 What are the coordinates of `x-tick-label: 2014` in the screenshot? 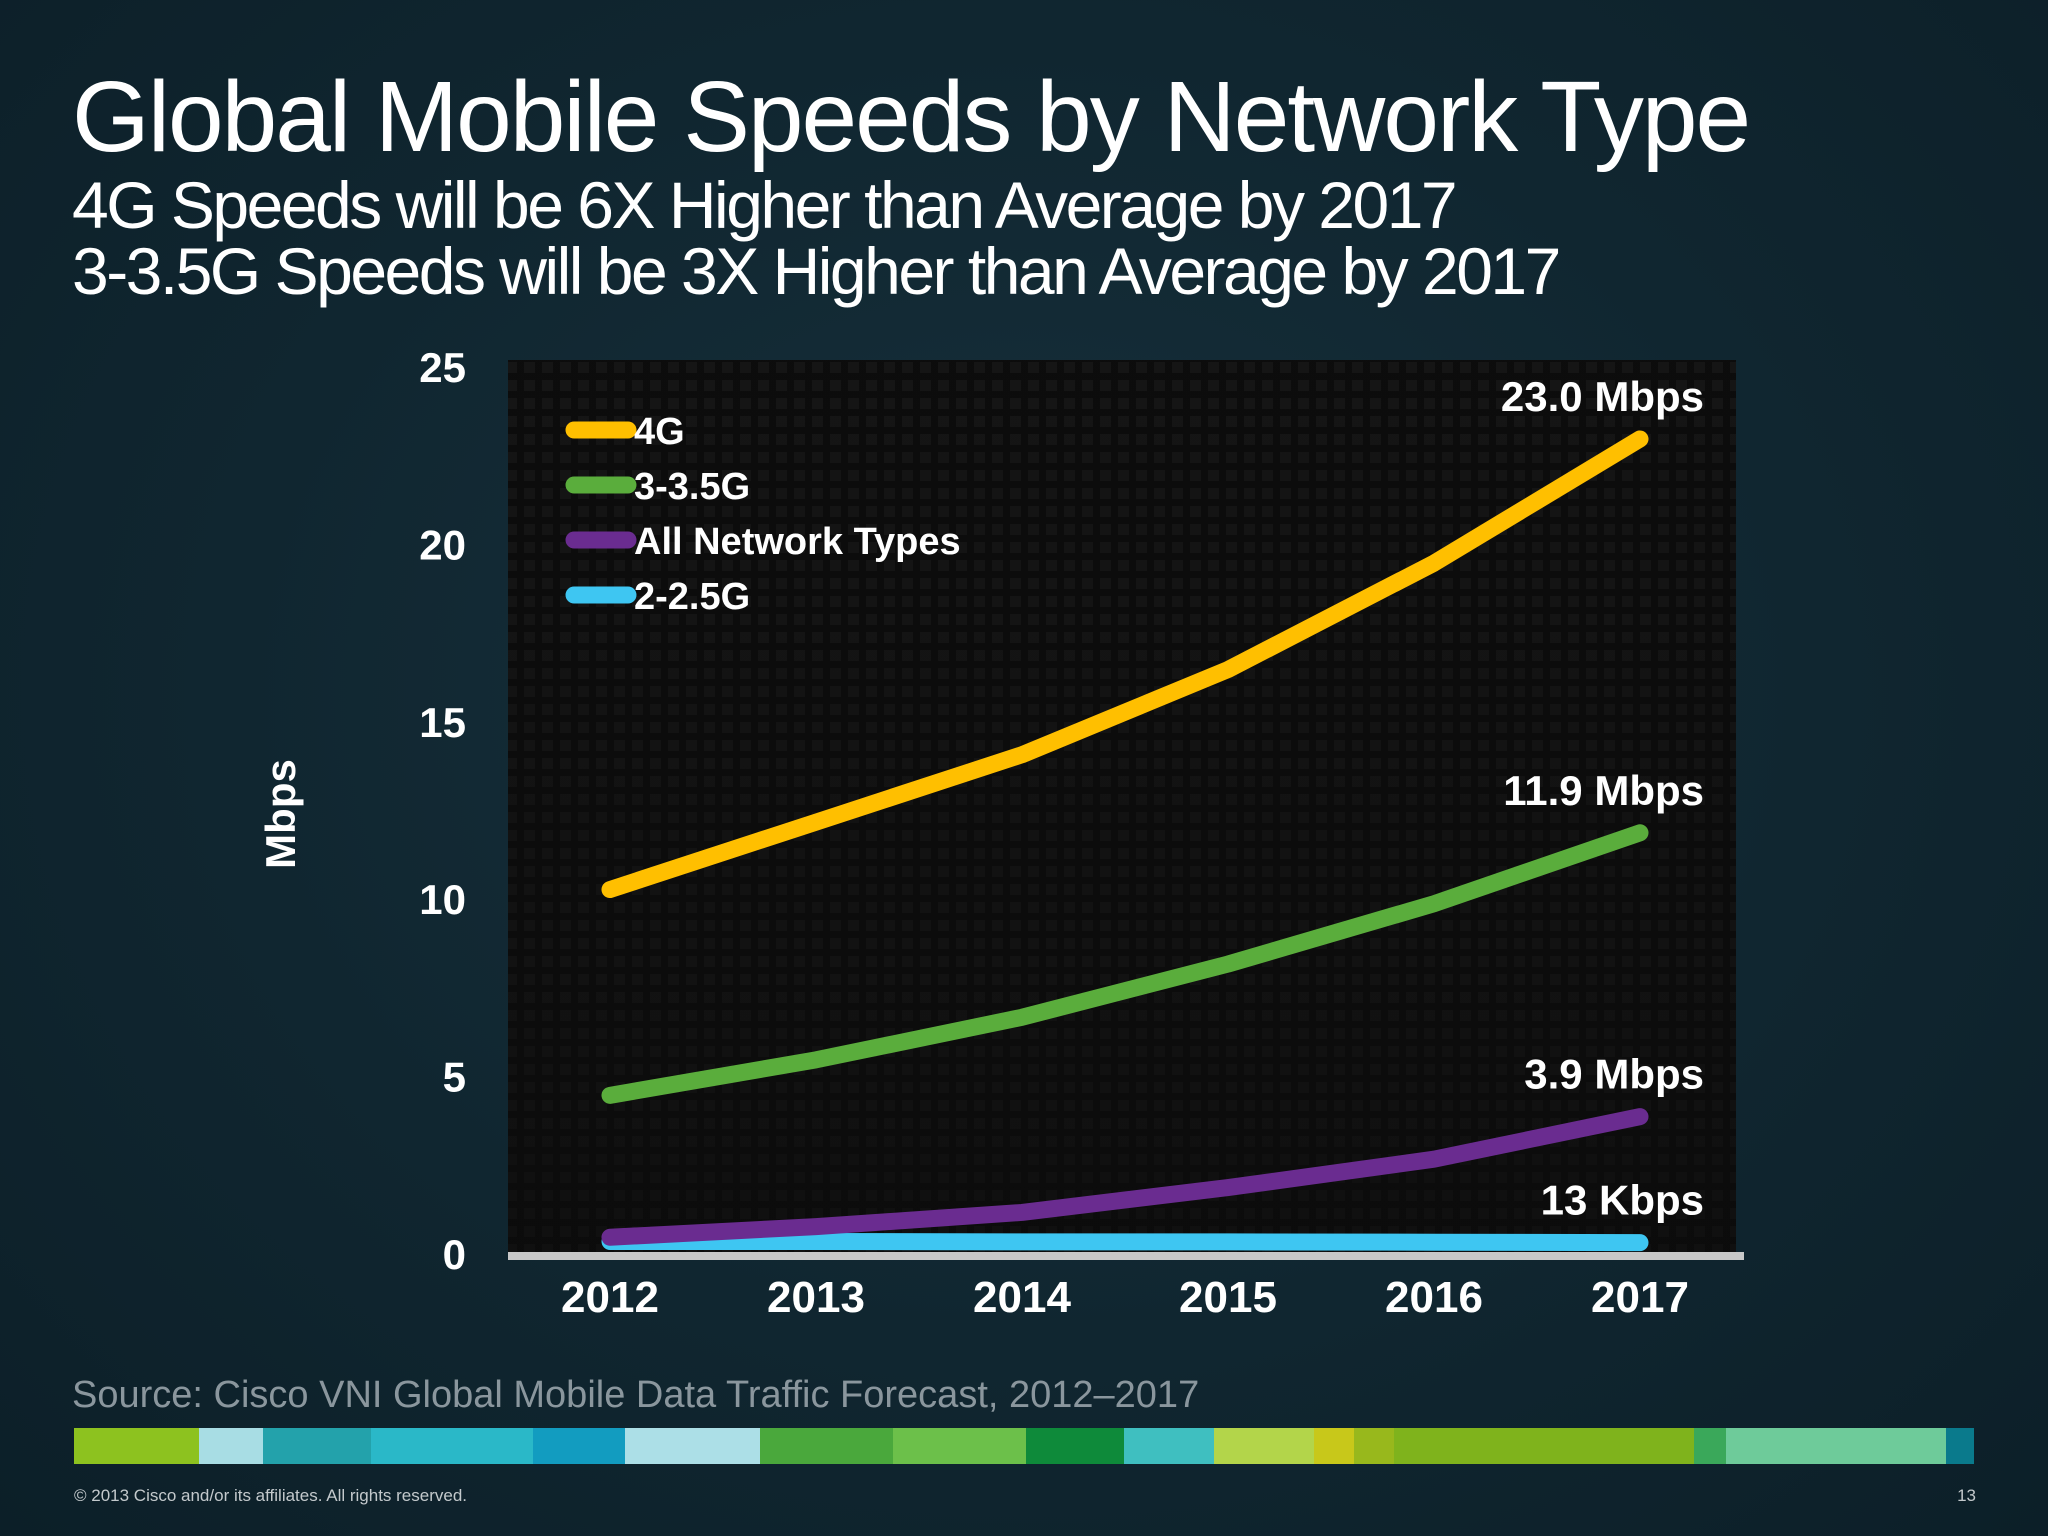 It's located at (1022, 1297).